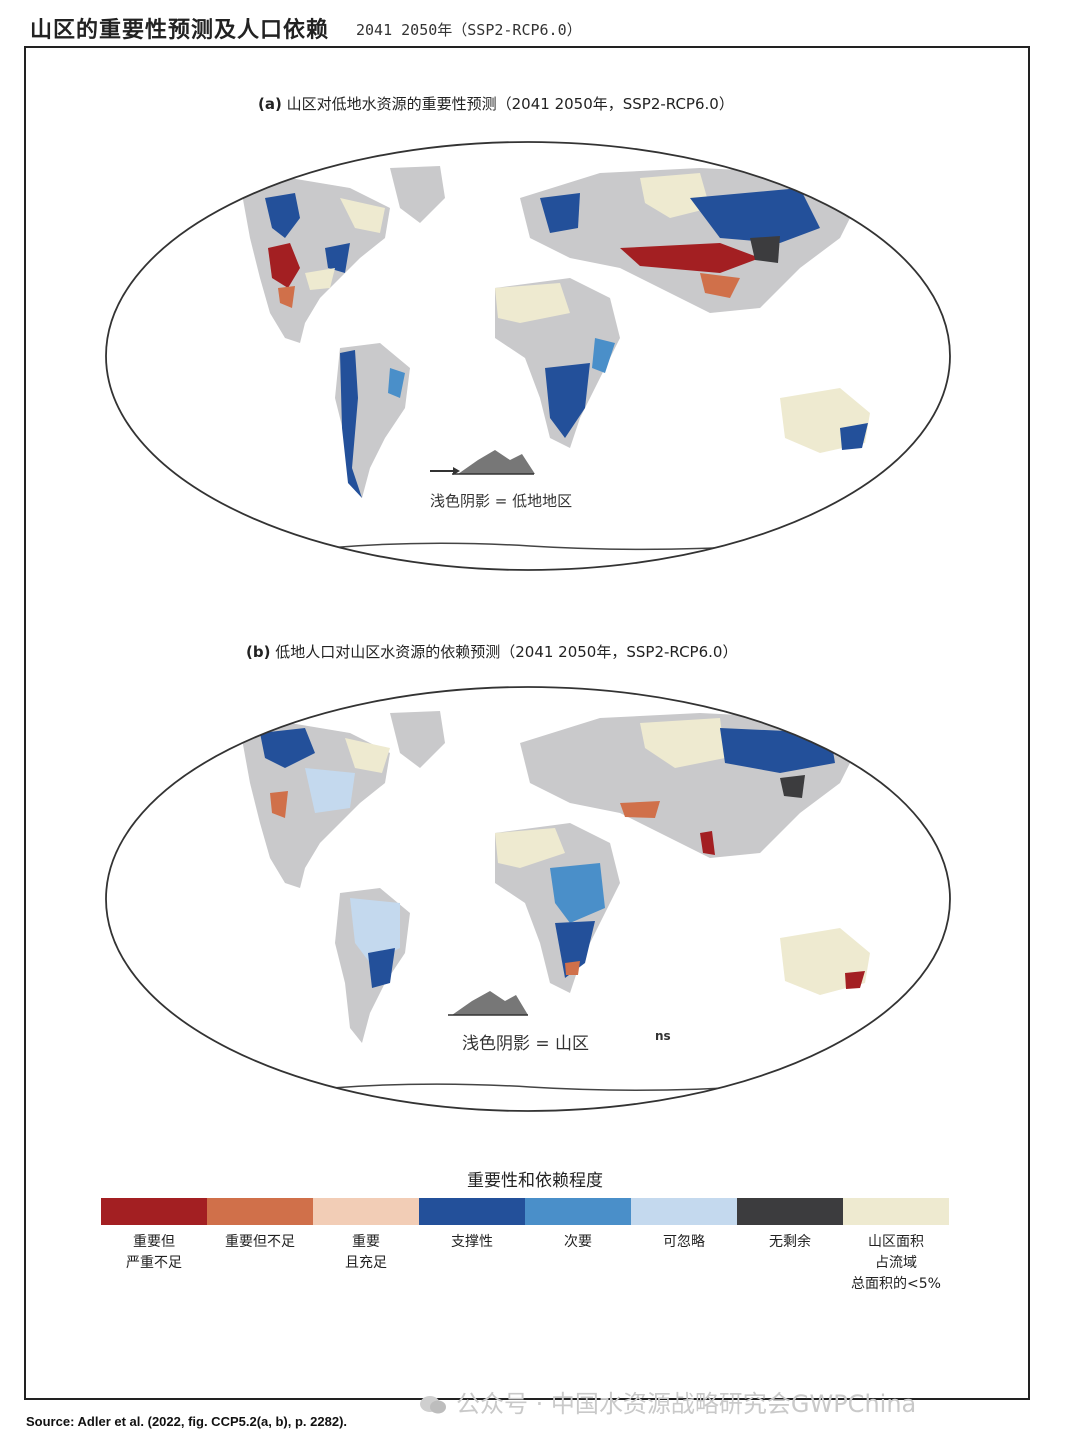 Image resolution: width=1070 pixels, height=1445 pixels. I want to click on legend-label: 无剩余, so click(790, 1242).